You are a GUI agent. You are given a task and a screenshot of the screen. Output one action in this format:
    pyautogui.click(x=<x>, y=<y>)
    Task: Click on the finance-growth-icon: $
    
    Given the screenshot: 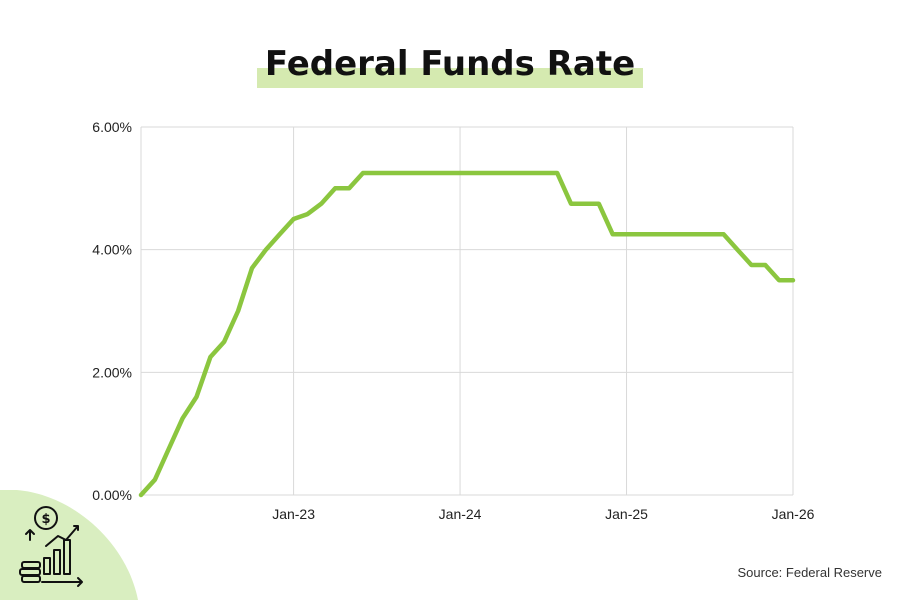 What is the action you would take?
    pyautogui.click(x=69, y=545)
    